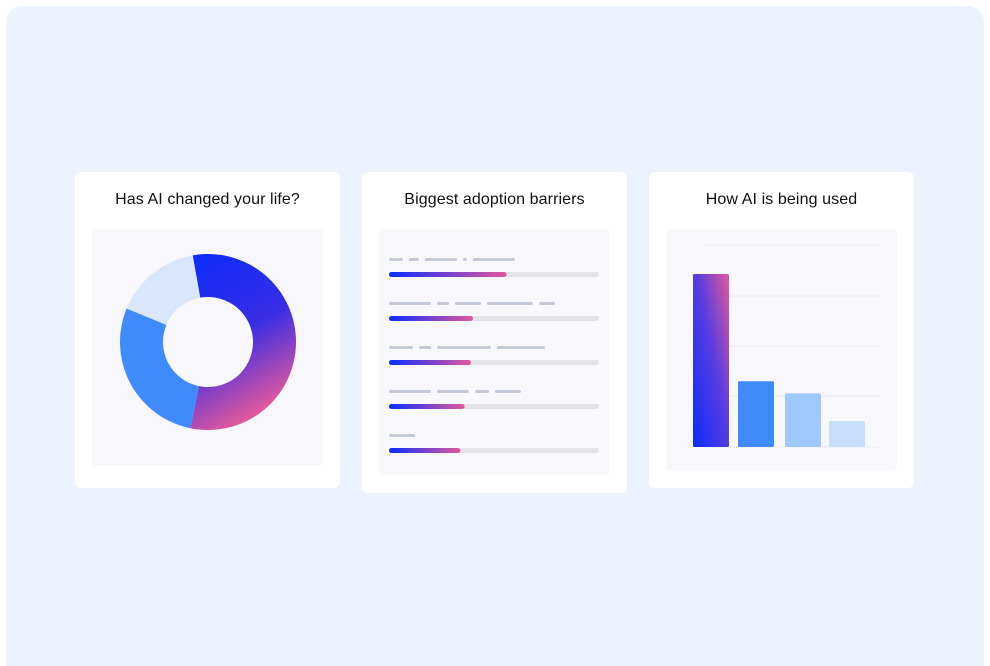  I want to click on card-adoption-barriers: Biggest adoption barriers, so click(494, 332).